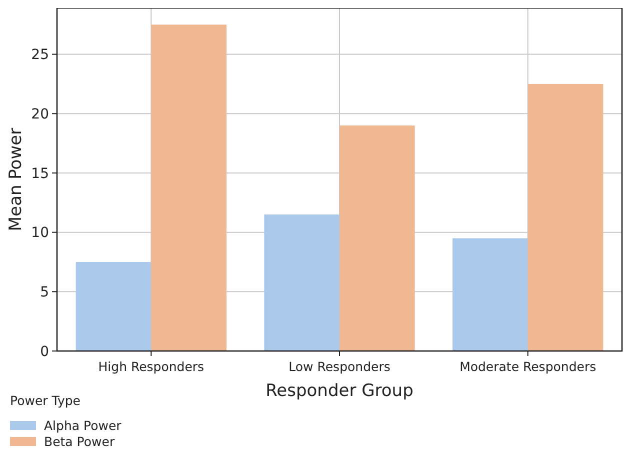  I want to click on y-tick-label: 20, so click(40, 114).